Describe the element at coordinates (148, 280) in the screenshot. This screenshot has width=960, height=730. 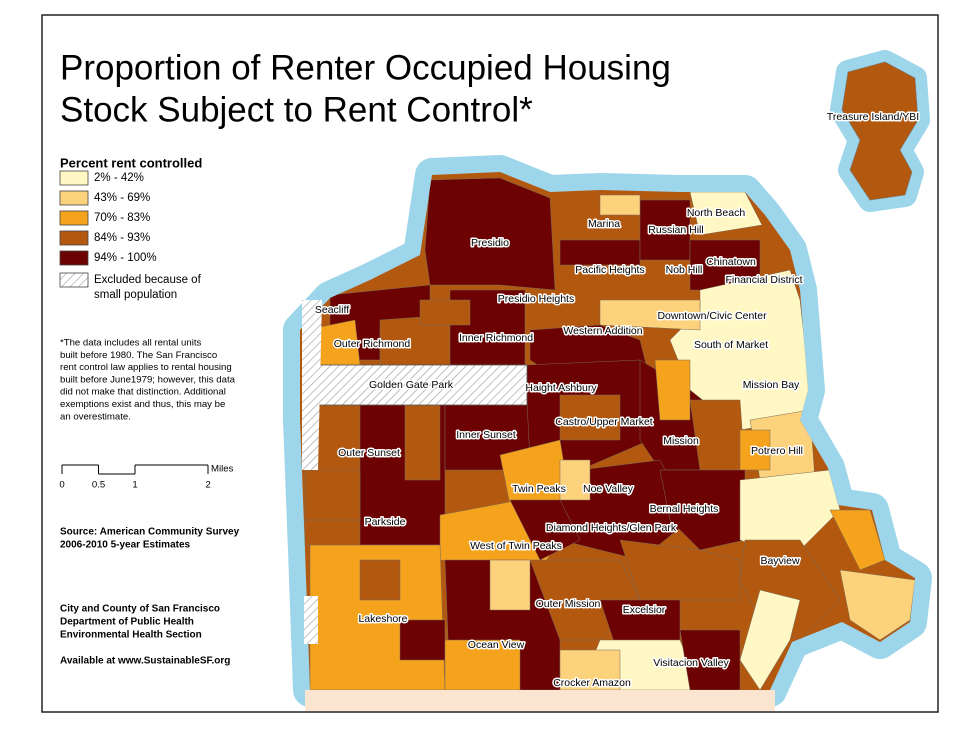
I see `legend-label: Excluded because of` at that location.